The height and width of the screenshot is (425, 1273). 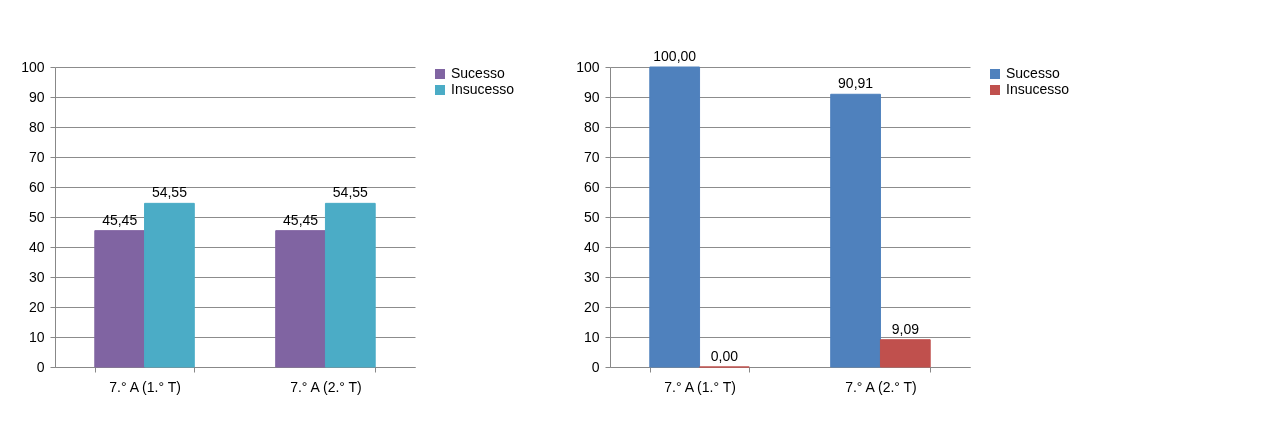 What do you see at coordinates (856, 83) in the screenshot?
I see `data-label: 90,91` at bounding box center [856, 83].